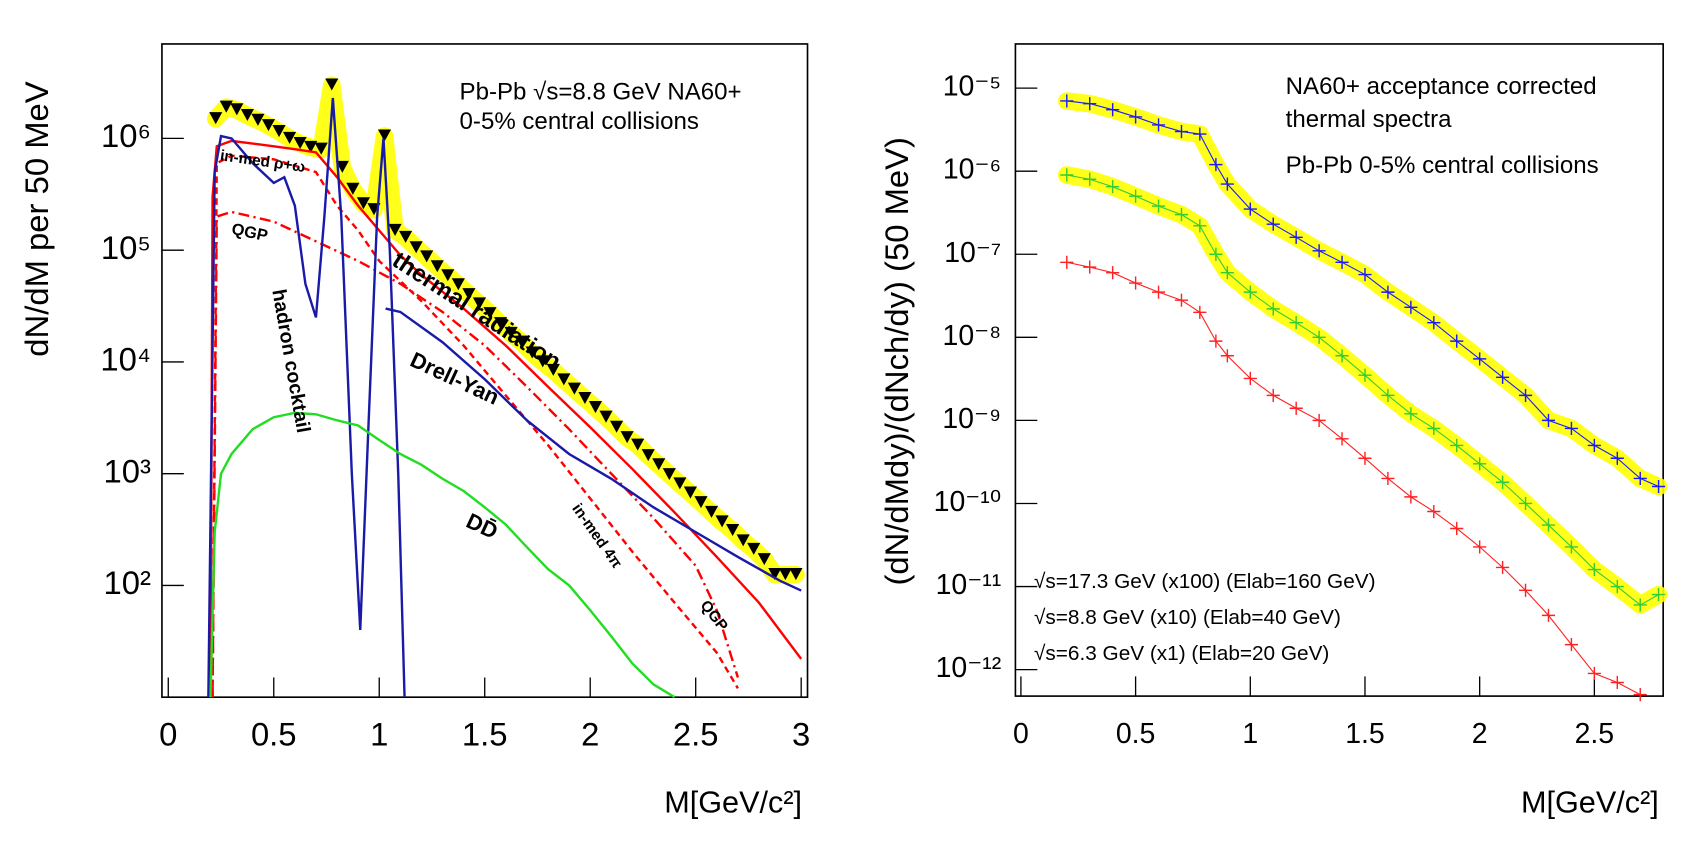 The height and width of the screenshot is (844, 1696). I want to click on y-tick-label: 10⁻⁸, so click(972, 336).